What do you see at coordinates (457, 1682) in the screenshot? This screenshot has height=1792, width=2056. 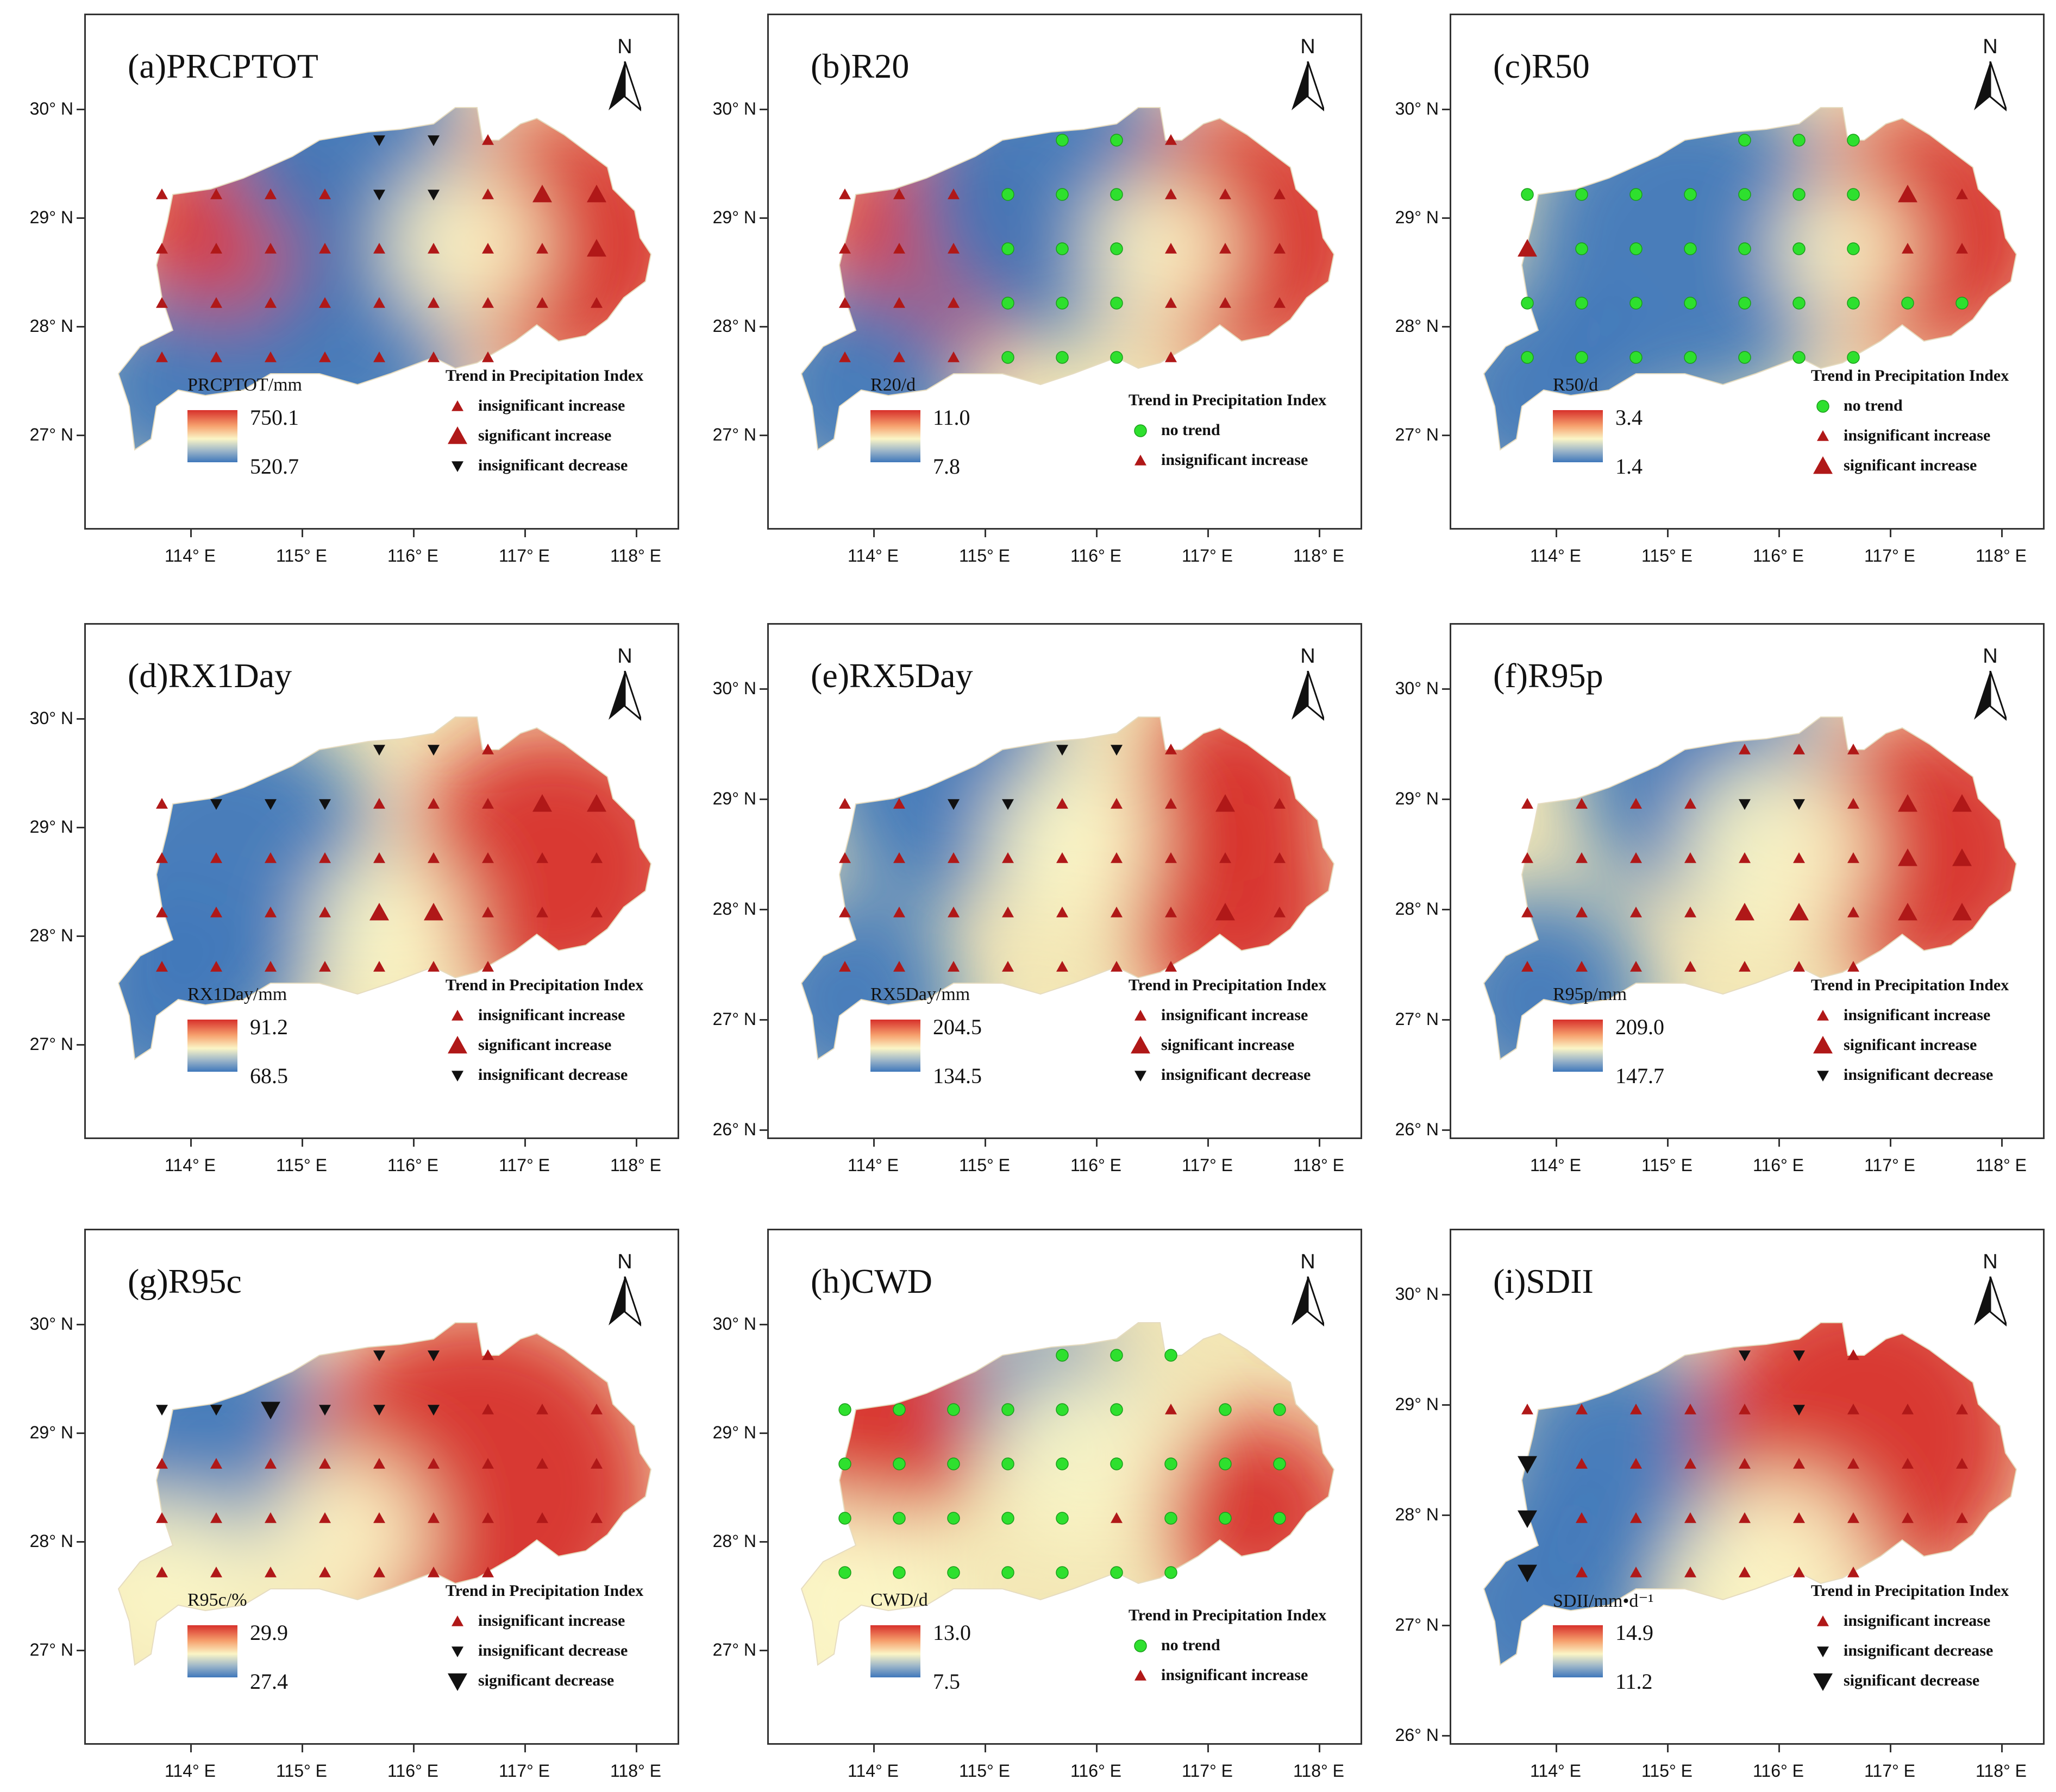 I see `legend-sig_dec-icon` at bounding box center [457, 1682].